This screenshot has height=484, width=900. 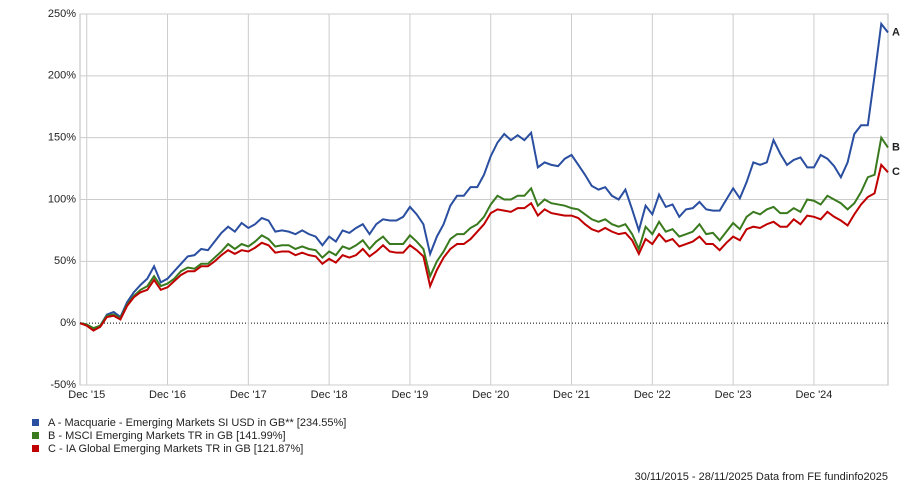 I want to click on x-tick-label: Dec '16, so click(x=167, y=395).